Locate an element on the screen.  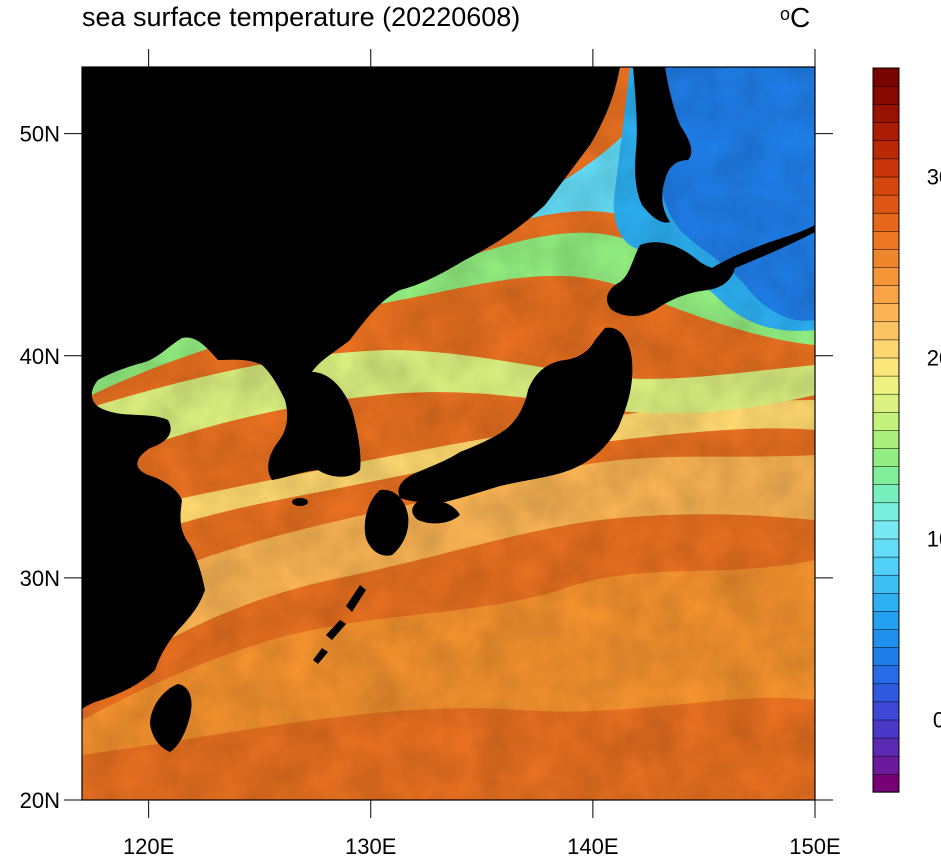
ryukyu-islands is located at coordinates (339, 624).